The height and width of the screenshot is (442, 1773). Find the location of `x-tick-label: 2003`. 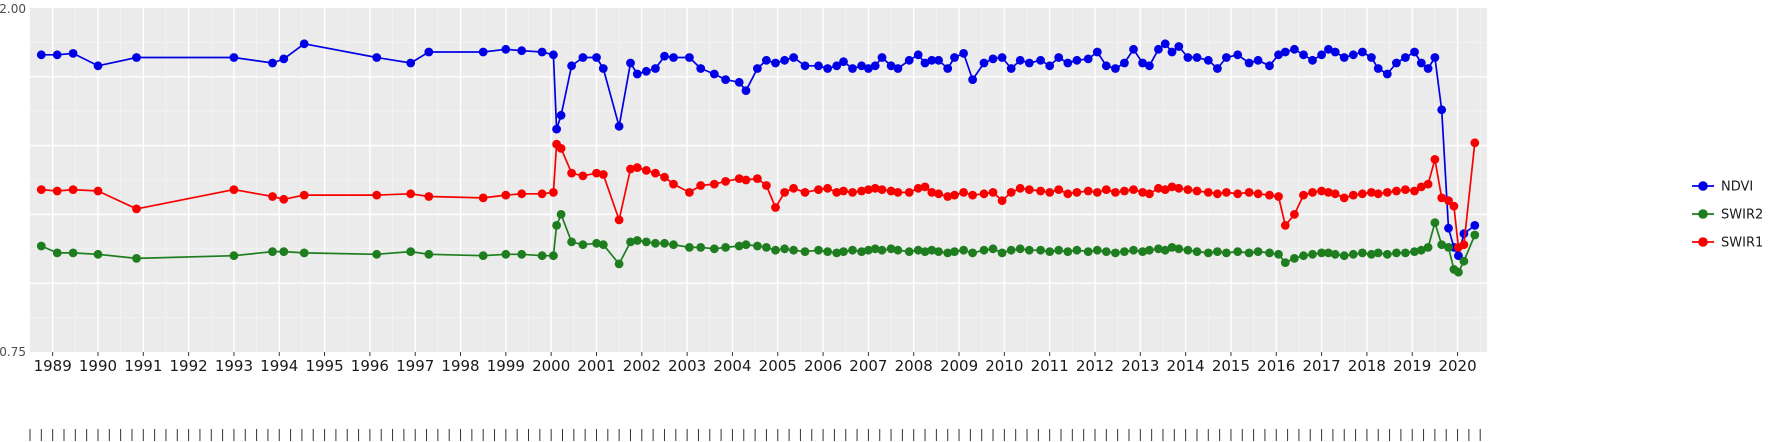

x-tick-label: 2003 is located at coordinates (687, 366).